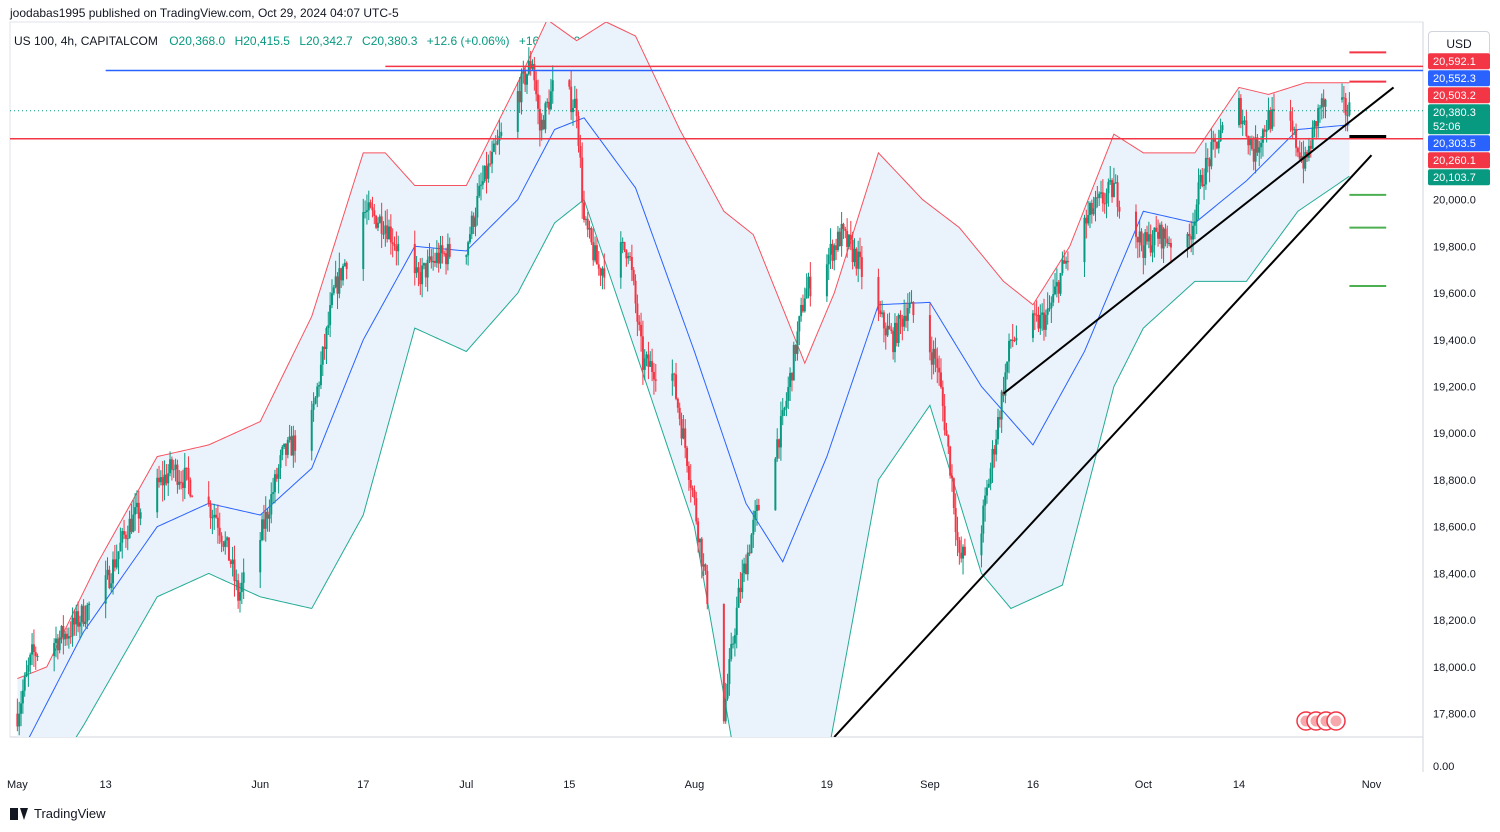 Image resolution: width=1500 pixels, height=832 pixels. What do you see at coordinates (1321, 721) in the screenshot?
I see `economic-events` at bounding box center [1321, 721].